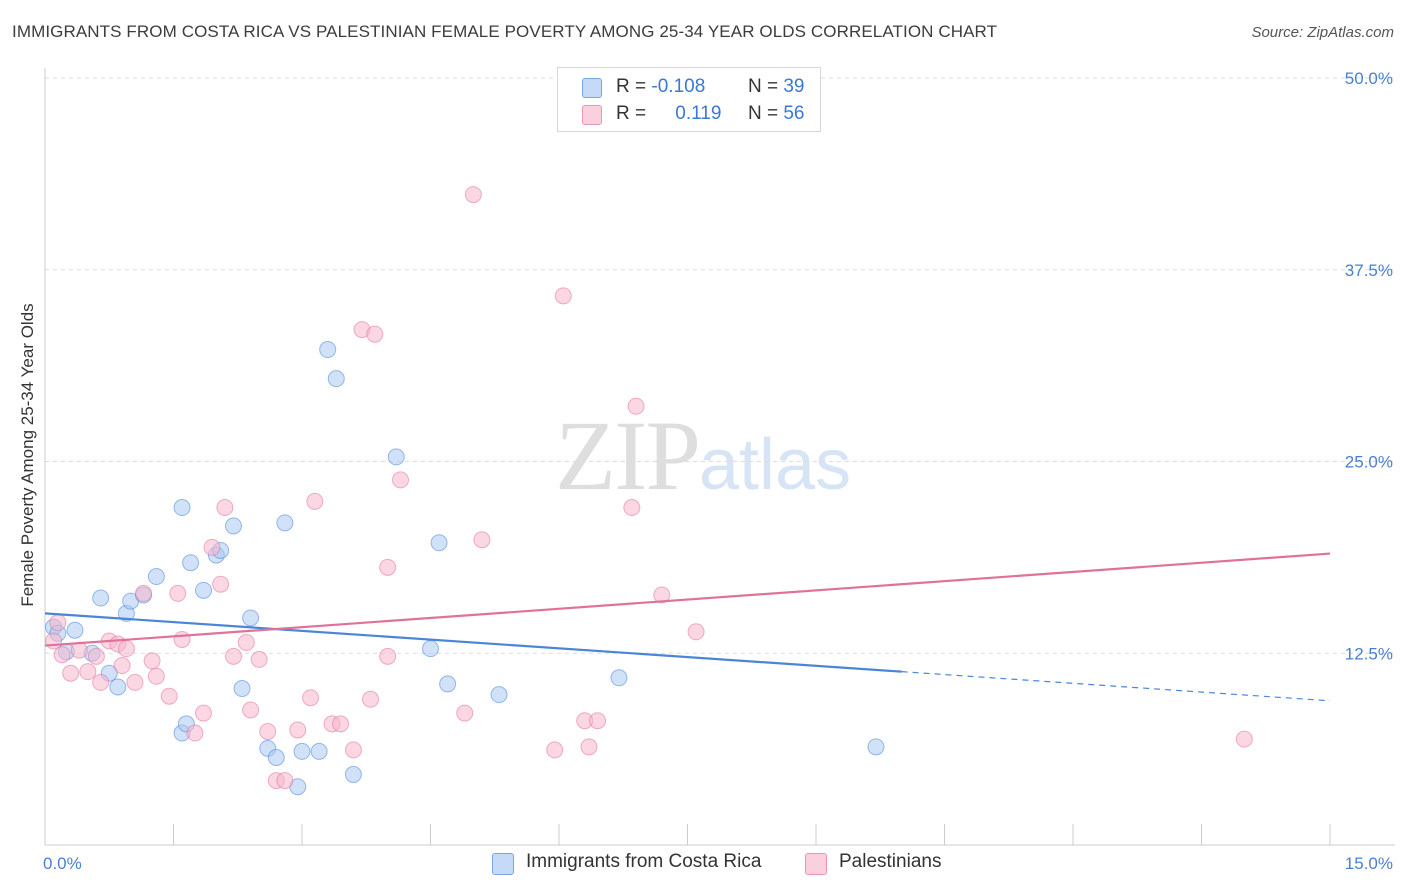 Image resolution: width=1406 pixels, height=892 pixels. Describe the element at coordinates (794, 86) in the screenshot. I see `legend-n-value: 39` at that location.